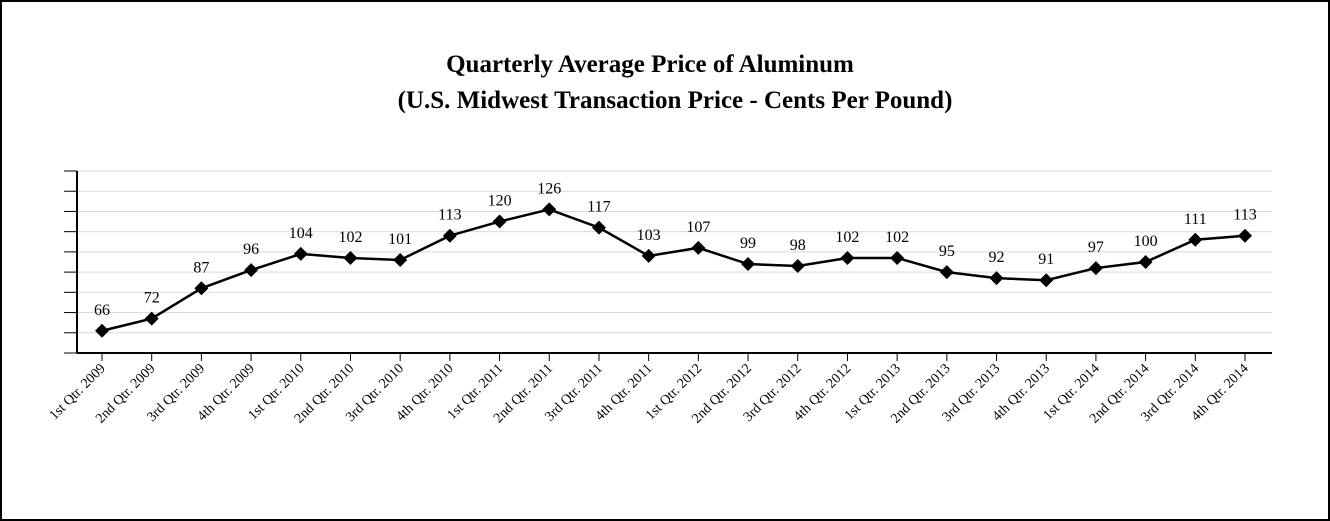  Describe the element at coordinates (698, 227) in the screenshot. I see `data-label: 107` at that location.